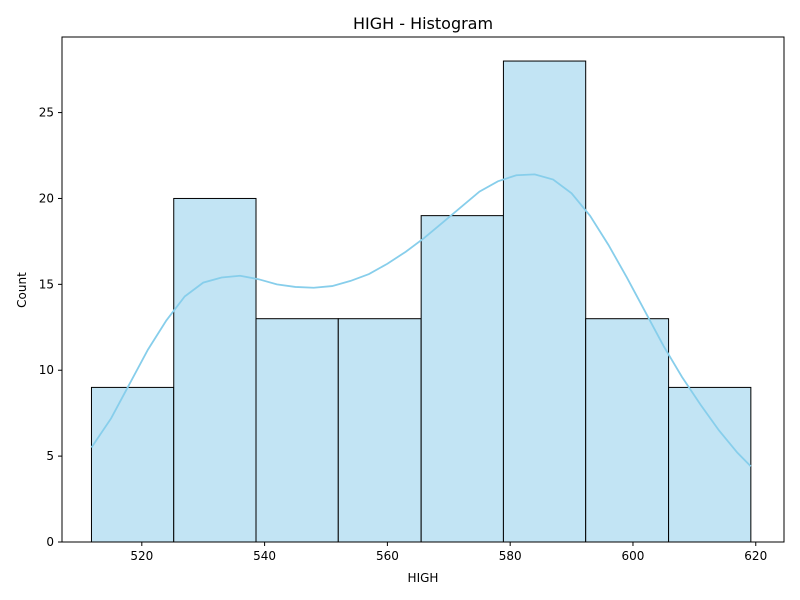 The image size is (800, 600). I want to click on chart-title: HIGH - Histogram, so click(423, 23).